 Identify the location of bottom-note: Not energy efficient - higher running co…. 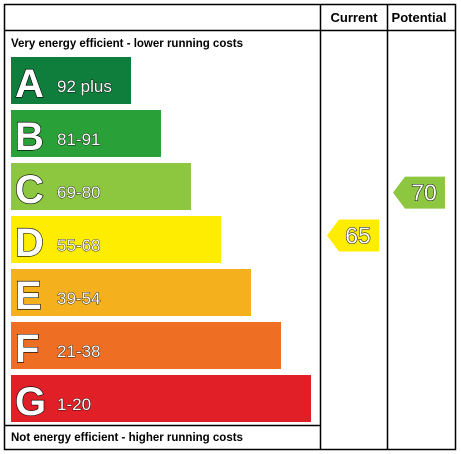
(127, 438).